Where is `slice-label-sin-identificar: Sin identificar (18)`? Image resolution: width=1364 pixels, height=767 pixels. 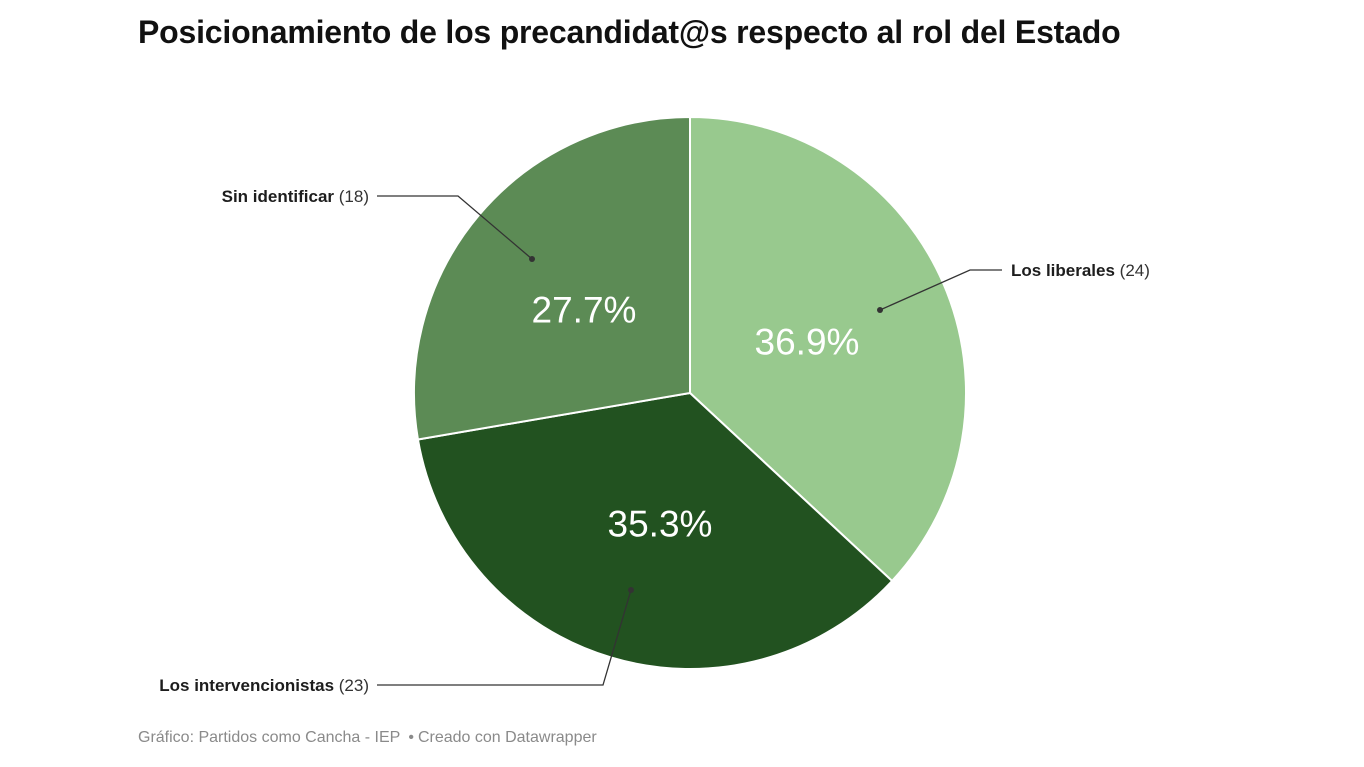
slice-label-sin-identificar: Sin identificar (18) is located at coordinates (295, 196).